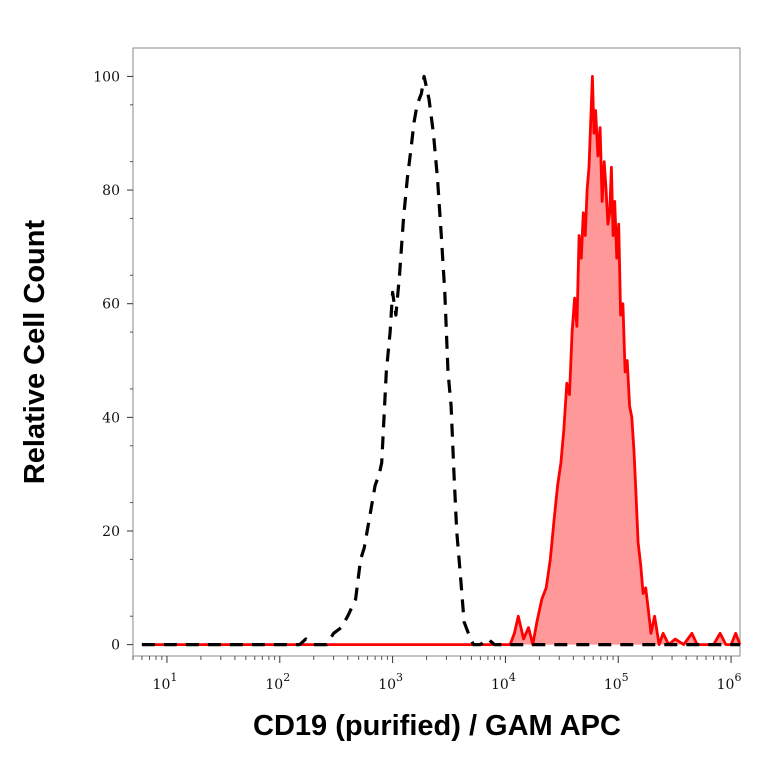 This screenshot has width=764, height=764. Describe the element at coordinates (173, 677) in the screenshot. I see `x-tick-exponent-0: 1` at that location.